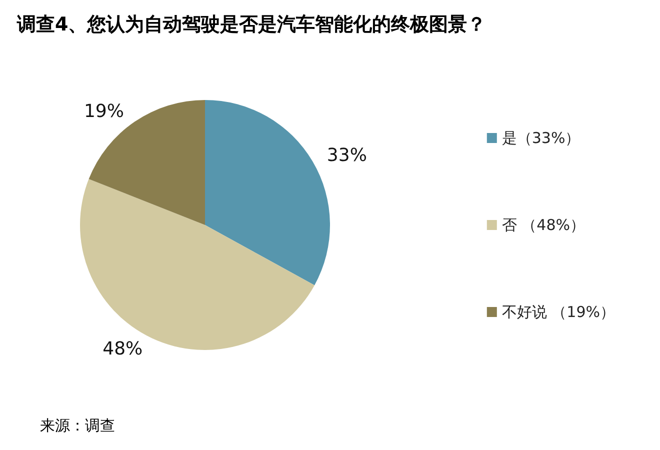 The height and width of the screenshot is (450, 660). Describe the element at coordinates (346, 155) in the screenshot. I see `data-label: 33%` at that location.